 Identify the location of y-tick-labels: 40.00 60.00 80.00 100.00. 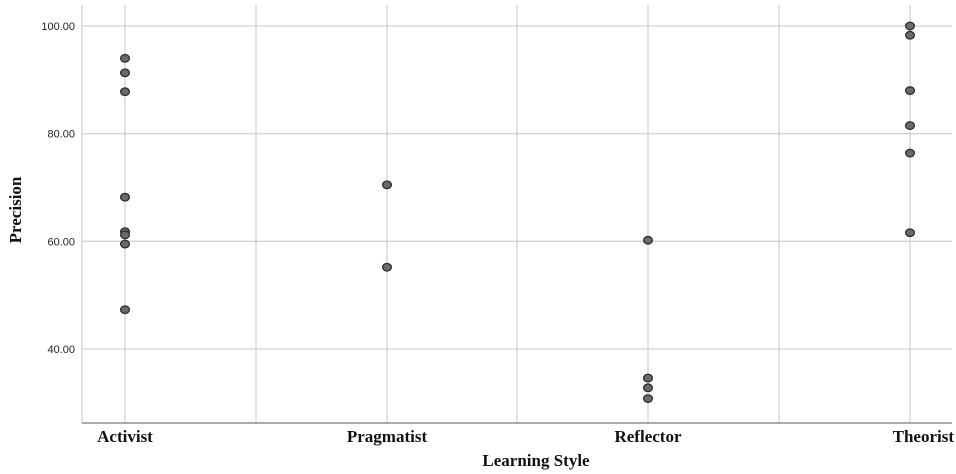
(58, 188).